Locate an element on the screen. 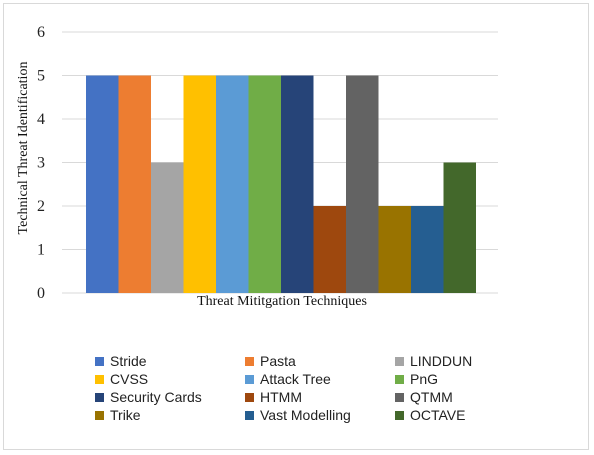  legend-item-pasta: Pasta is located at coordinates (320, 361).